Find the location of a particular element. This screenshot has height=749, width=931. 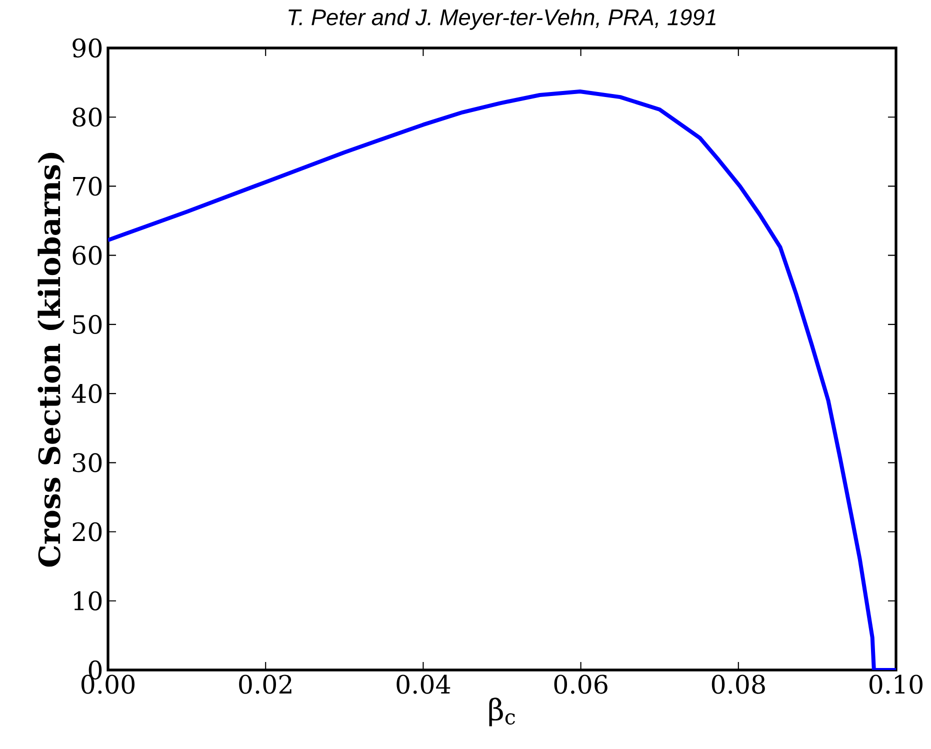

x-tick-label: 0.06 is located at coordinates (581, 684).